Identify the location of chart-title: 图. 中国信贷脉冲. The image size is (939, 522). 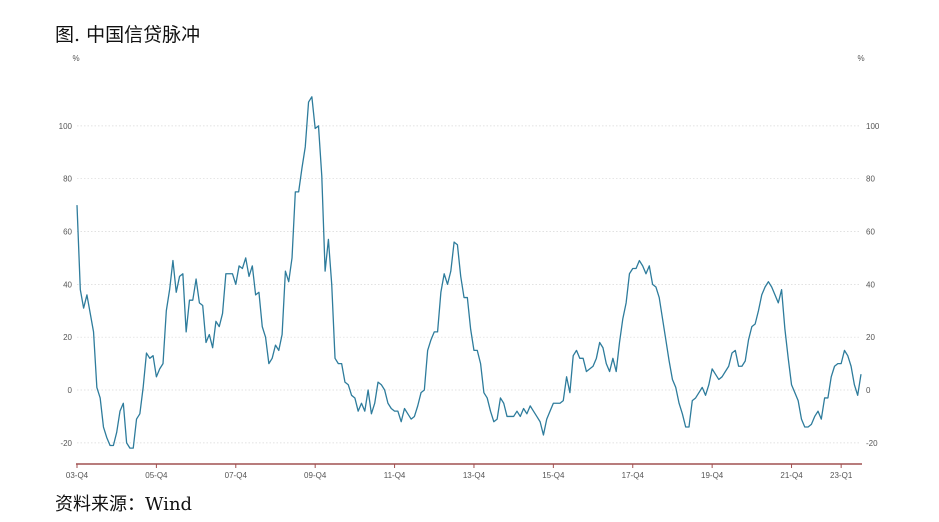
(128, 35).